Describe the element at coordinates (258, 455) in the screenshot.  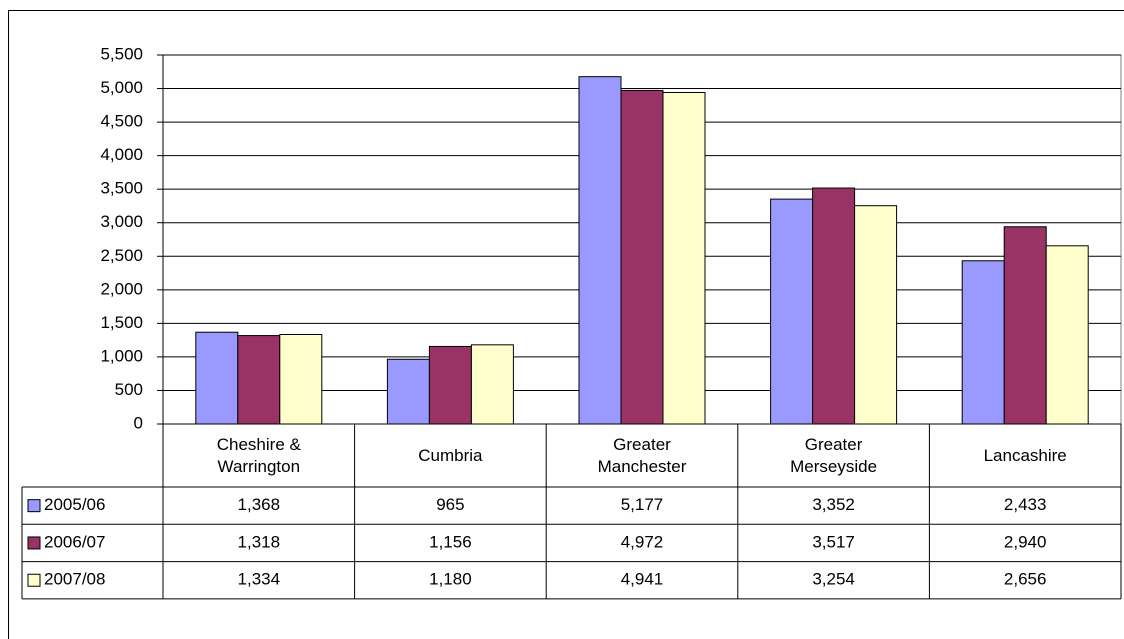
I see `x-tick-label: Cheshire & Warrington` at that location.